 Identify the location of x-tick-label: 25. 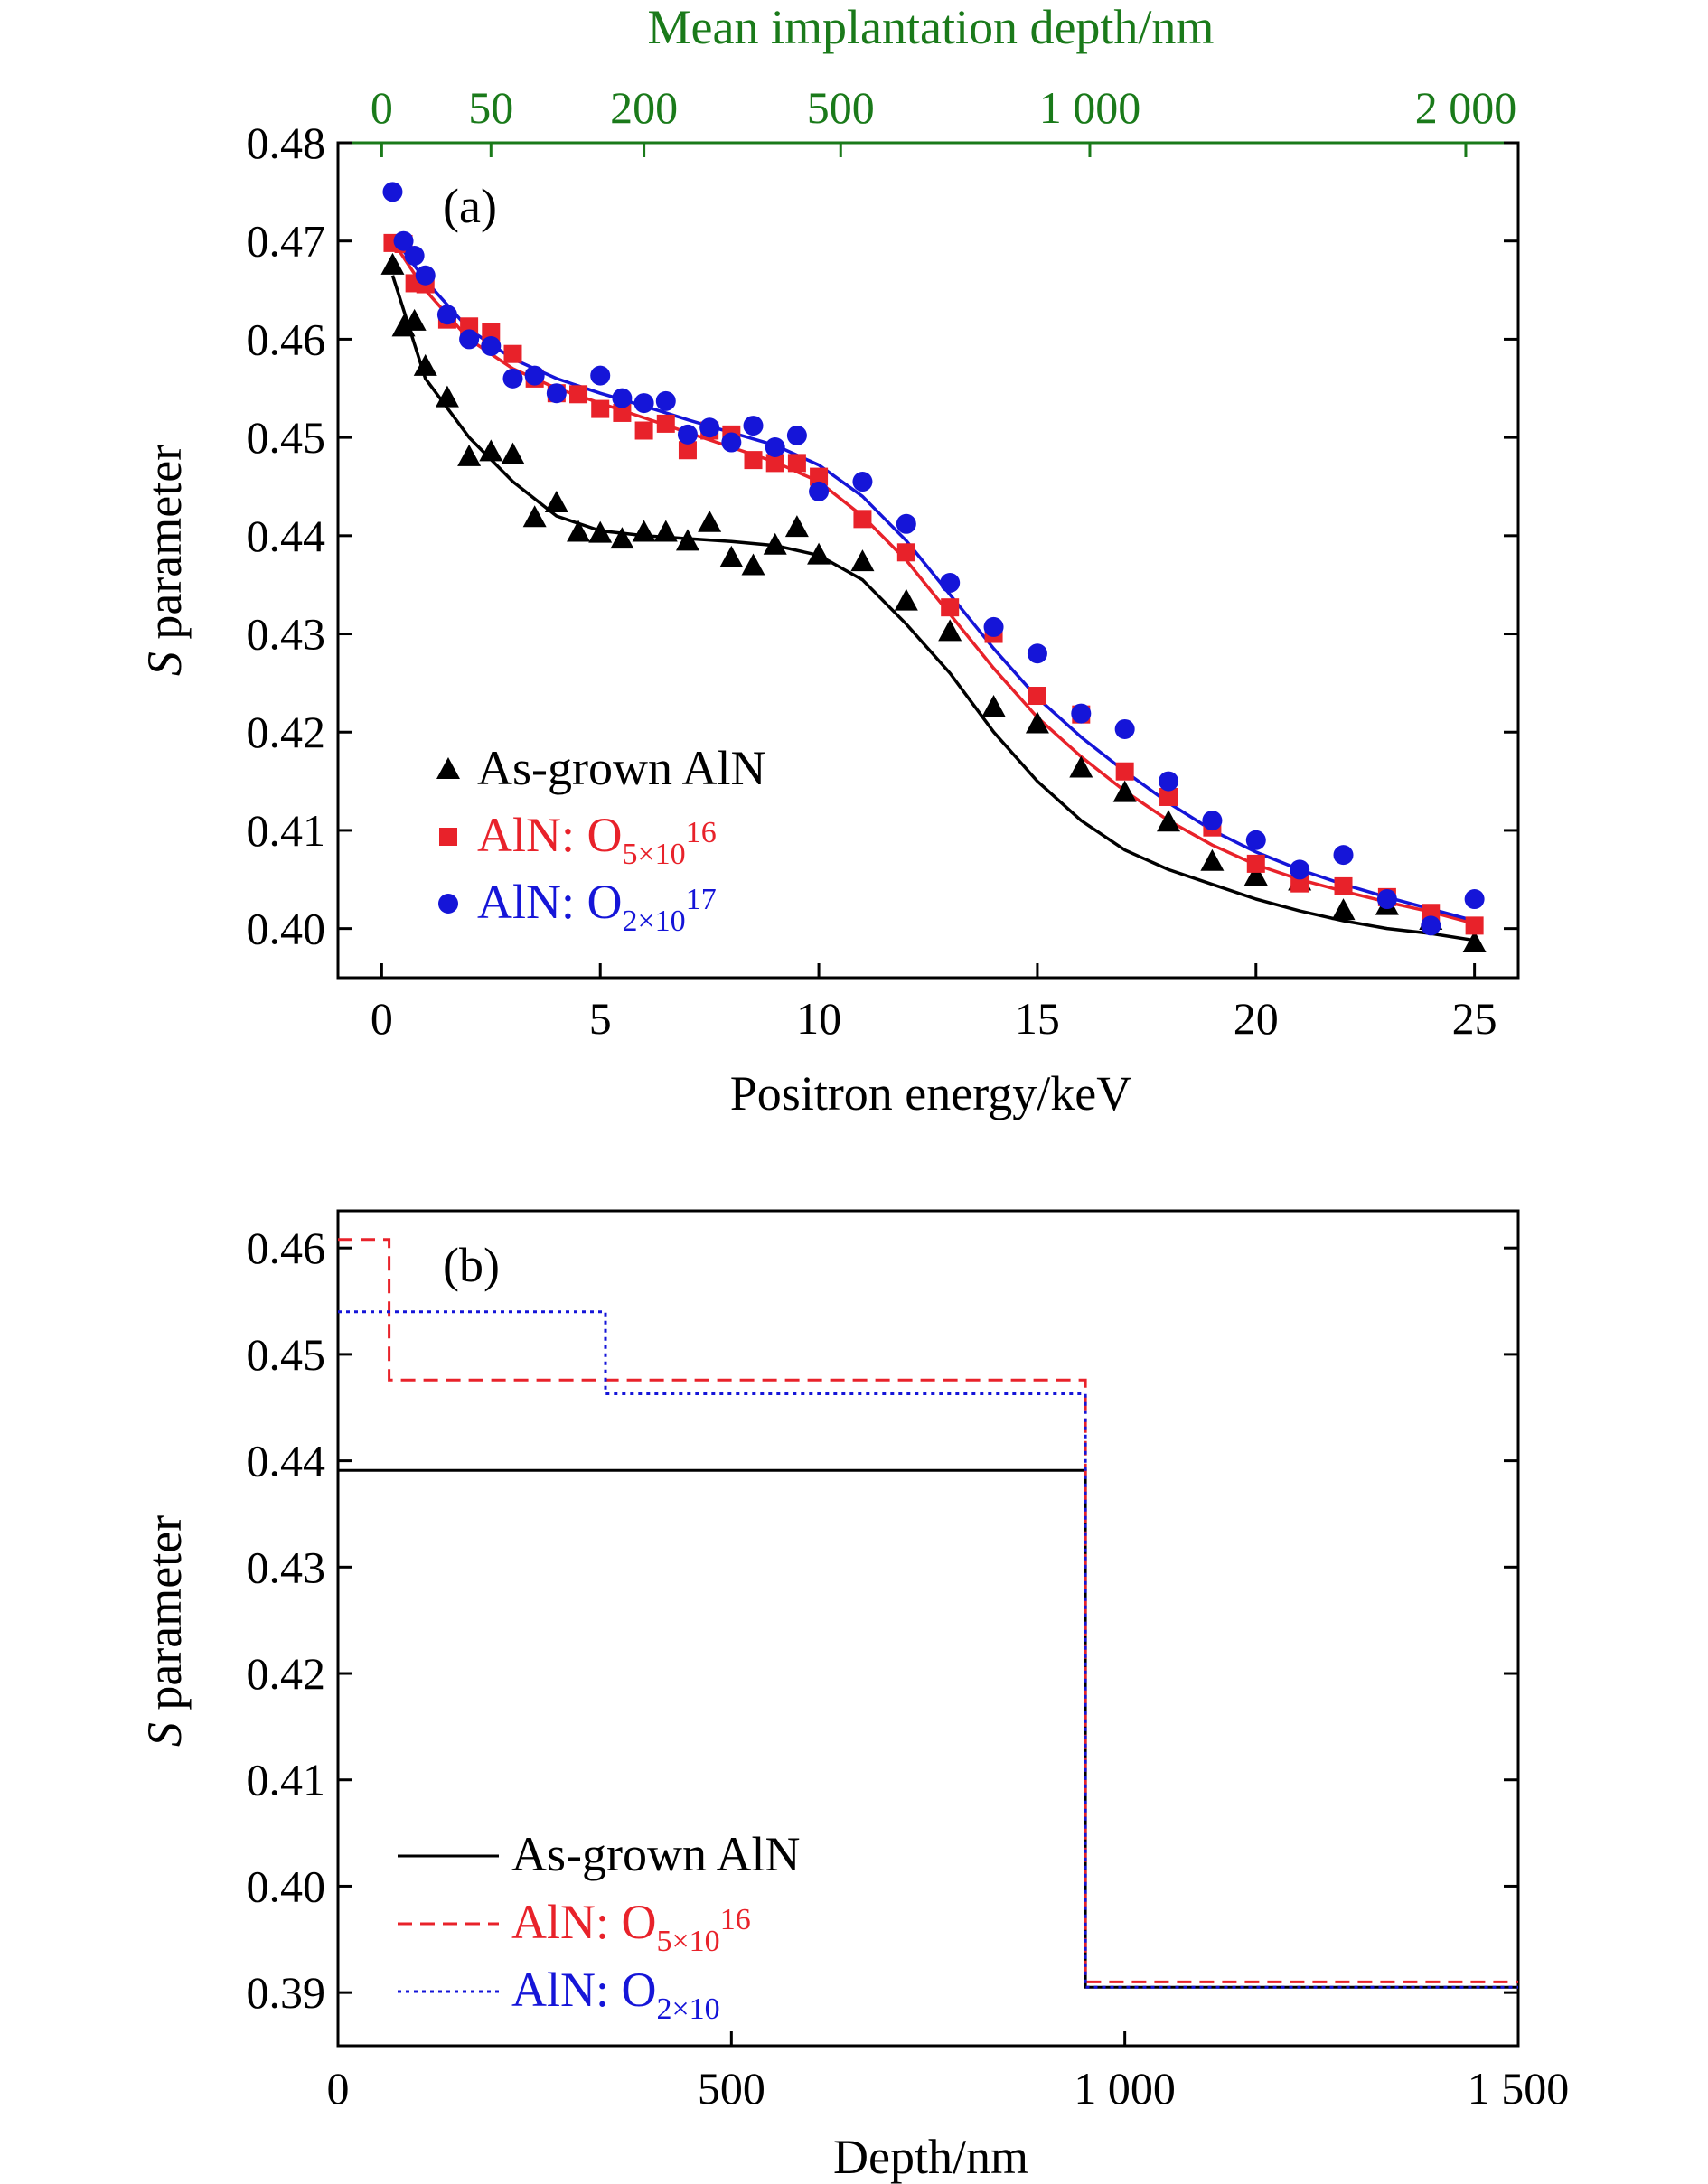
(1474, 1018).